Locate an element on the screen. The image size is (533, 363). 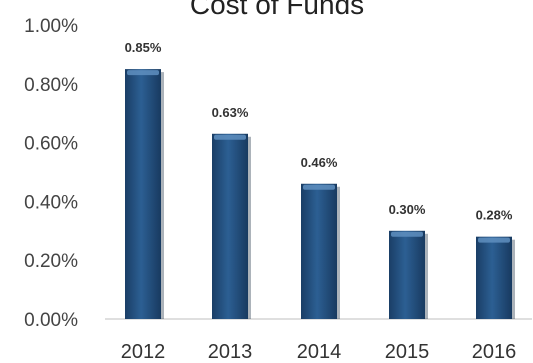
x-tick-label: 2012 is located at coordinates (143, 352).